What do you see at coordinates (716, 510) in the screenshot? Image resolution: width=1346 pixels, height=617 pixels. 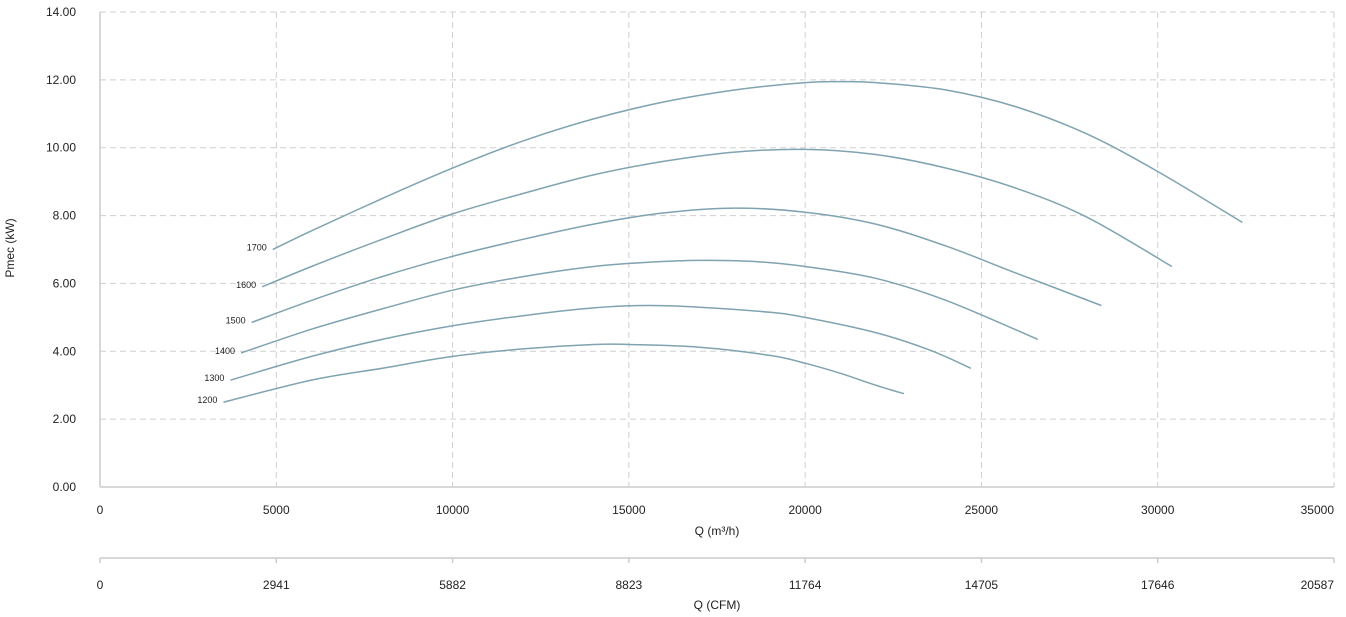 I see `x-tick-labels: 0 5000 10000 15000 20000 25000 30000 35000` at bounding box center [716, 510].